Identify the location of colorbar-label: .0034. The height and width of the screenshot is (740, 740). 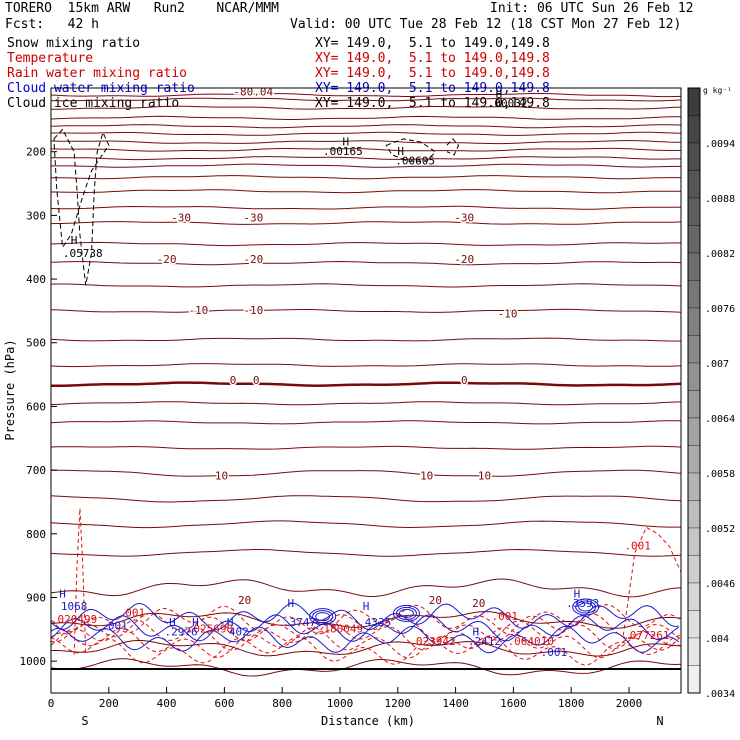
(720, 694).